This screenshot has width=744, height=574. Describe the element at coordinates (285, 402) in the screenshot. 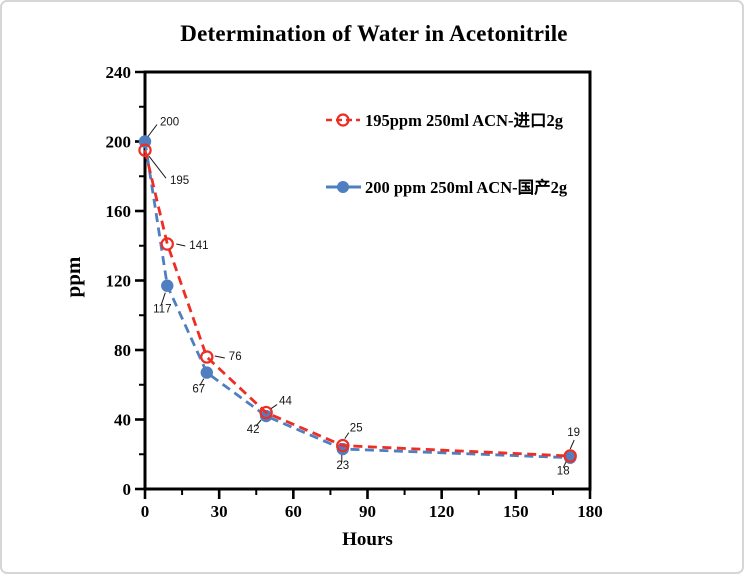

I see `point-label: 44` at that location.